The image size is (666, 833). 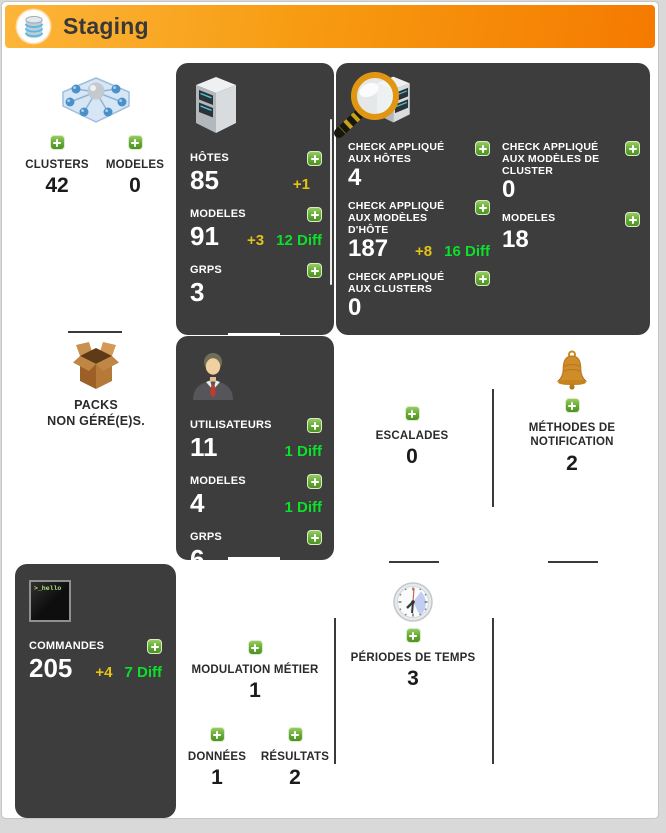 What do you see at coordinates (572, 463) in the screenshot?
I see `notification-methods-value: 2` at bounding box center [572, 463].